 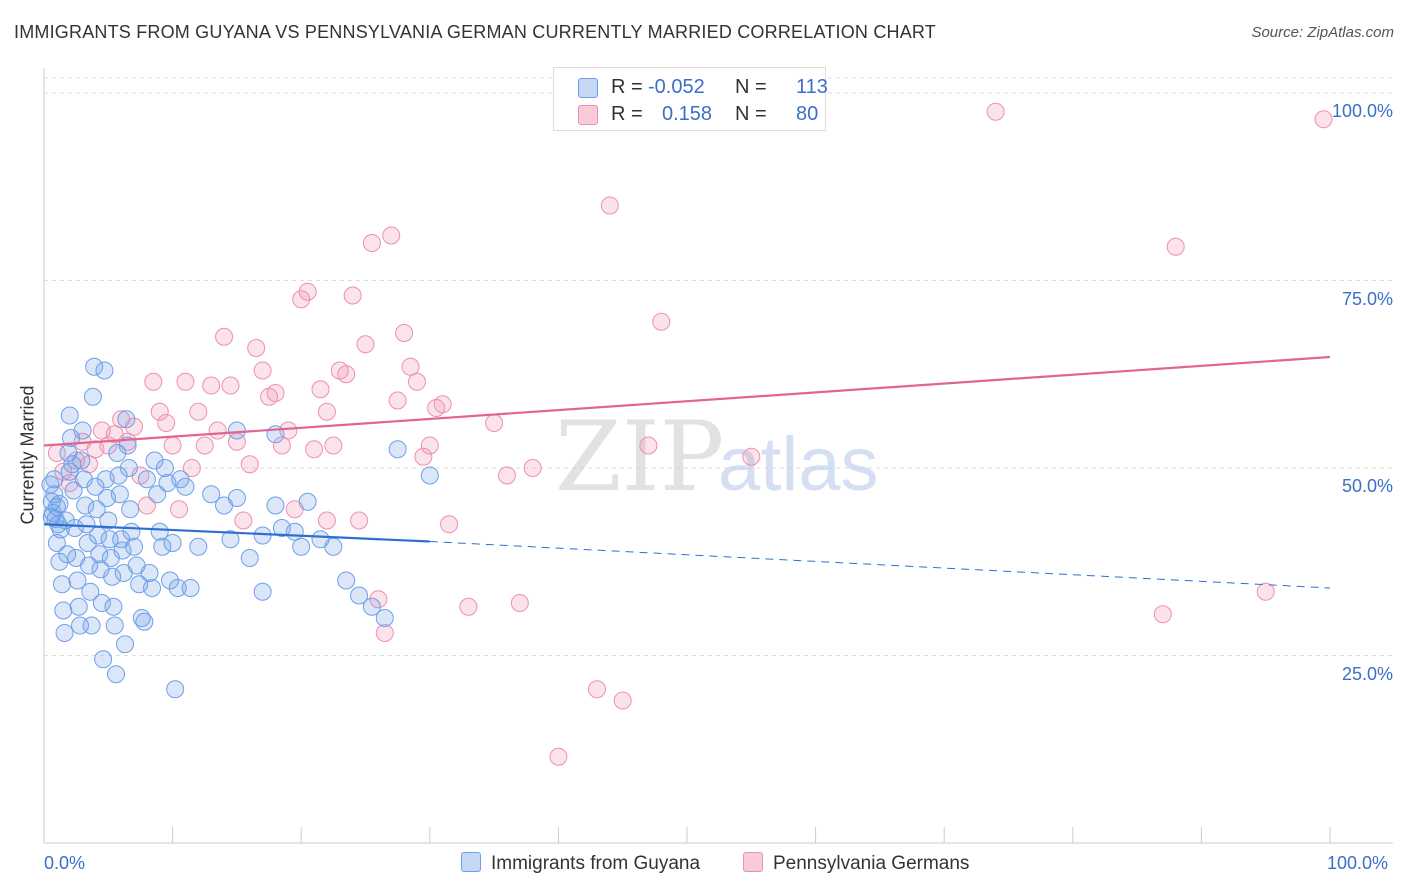 I want to click on bottom-legend-swatch-blue, so click(x=471, y=862).